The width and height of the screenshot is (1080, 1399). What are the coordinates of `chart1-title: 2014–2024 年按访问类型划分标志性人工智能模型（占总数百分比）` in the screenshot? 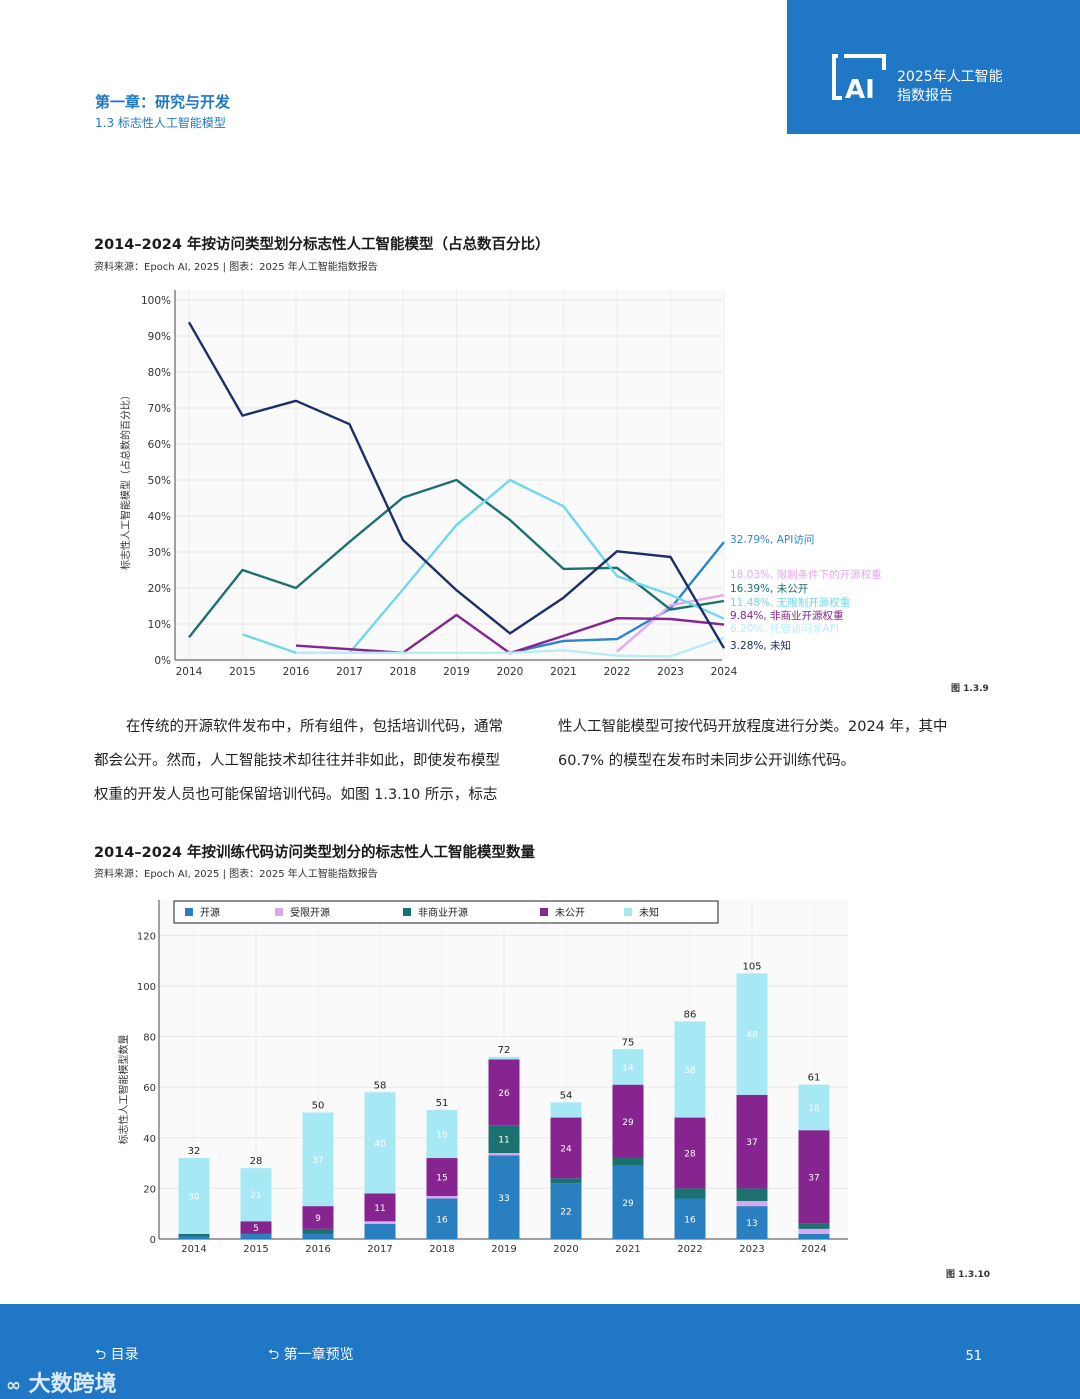 It's located at (322, 245).